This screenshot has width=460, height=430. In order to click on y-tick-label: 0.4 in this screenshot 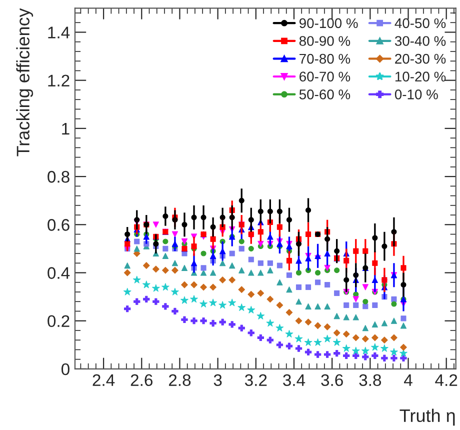, I will do `click(59, 273)`.